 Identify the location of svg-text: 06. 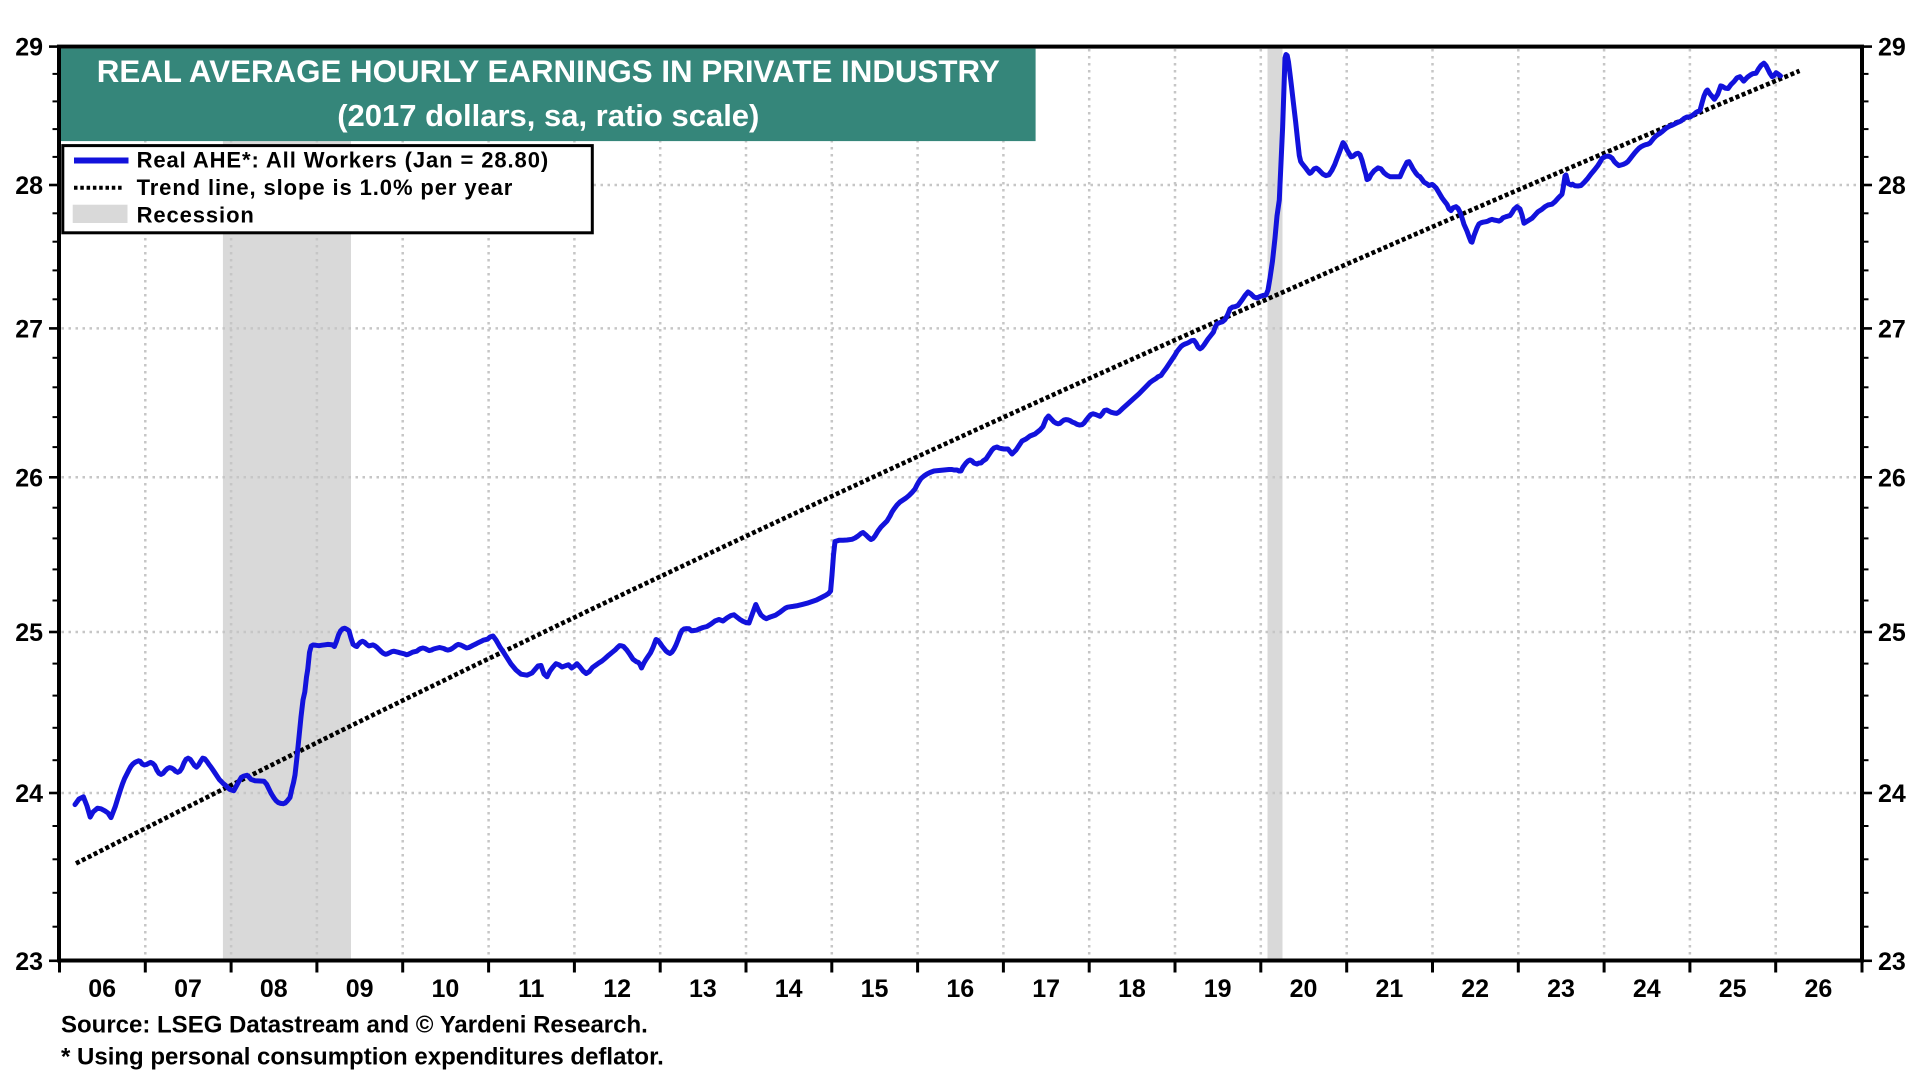
(102, 989).